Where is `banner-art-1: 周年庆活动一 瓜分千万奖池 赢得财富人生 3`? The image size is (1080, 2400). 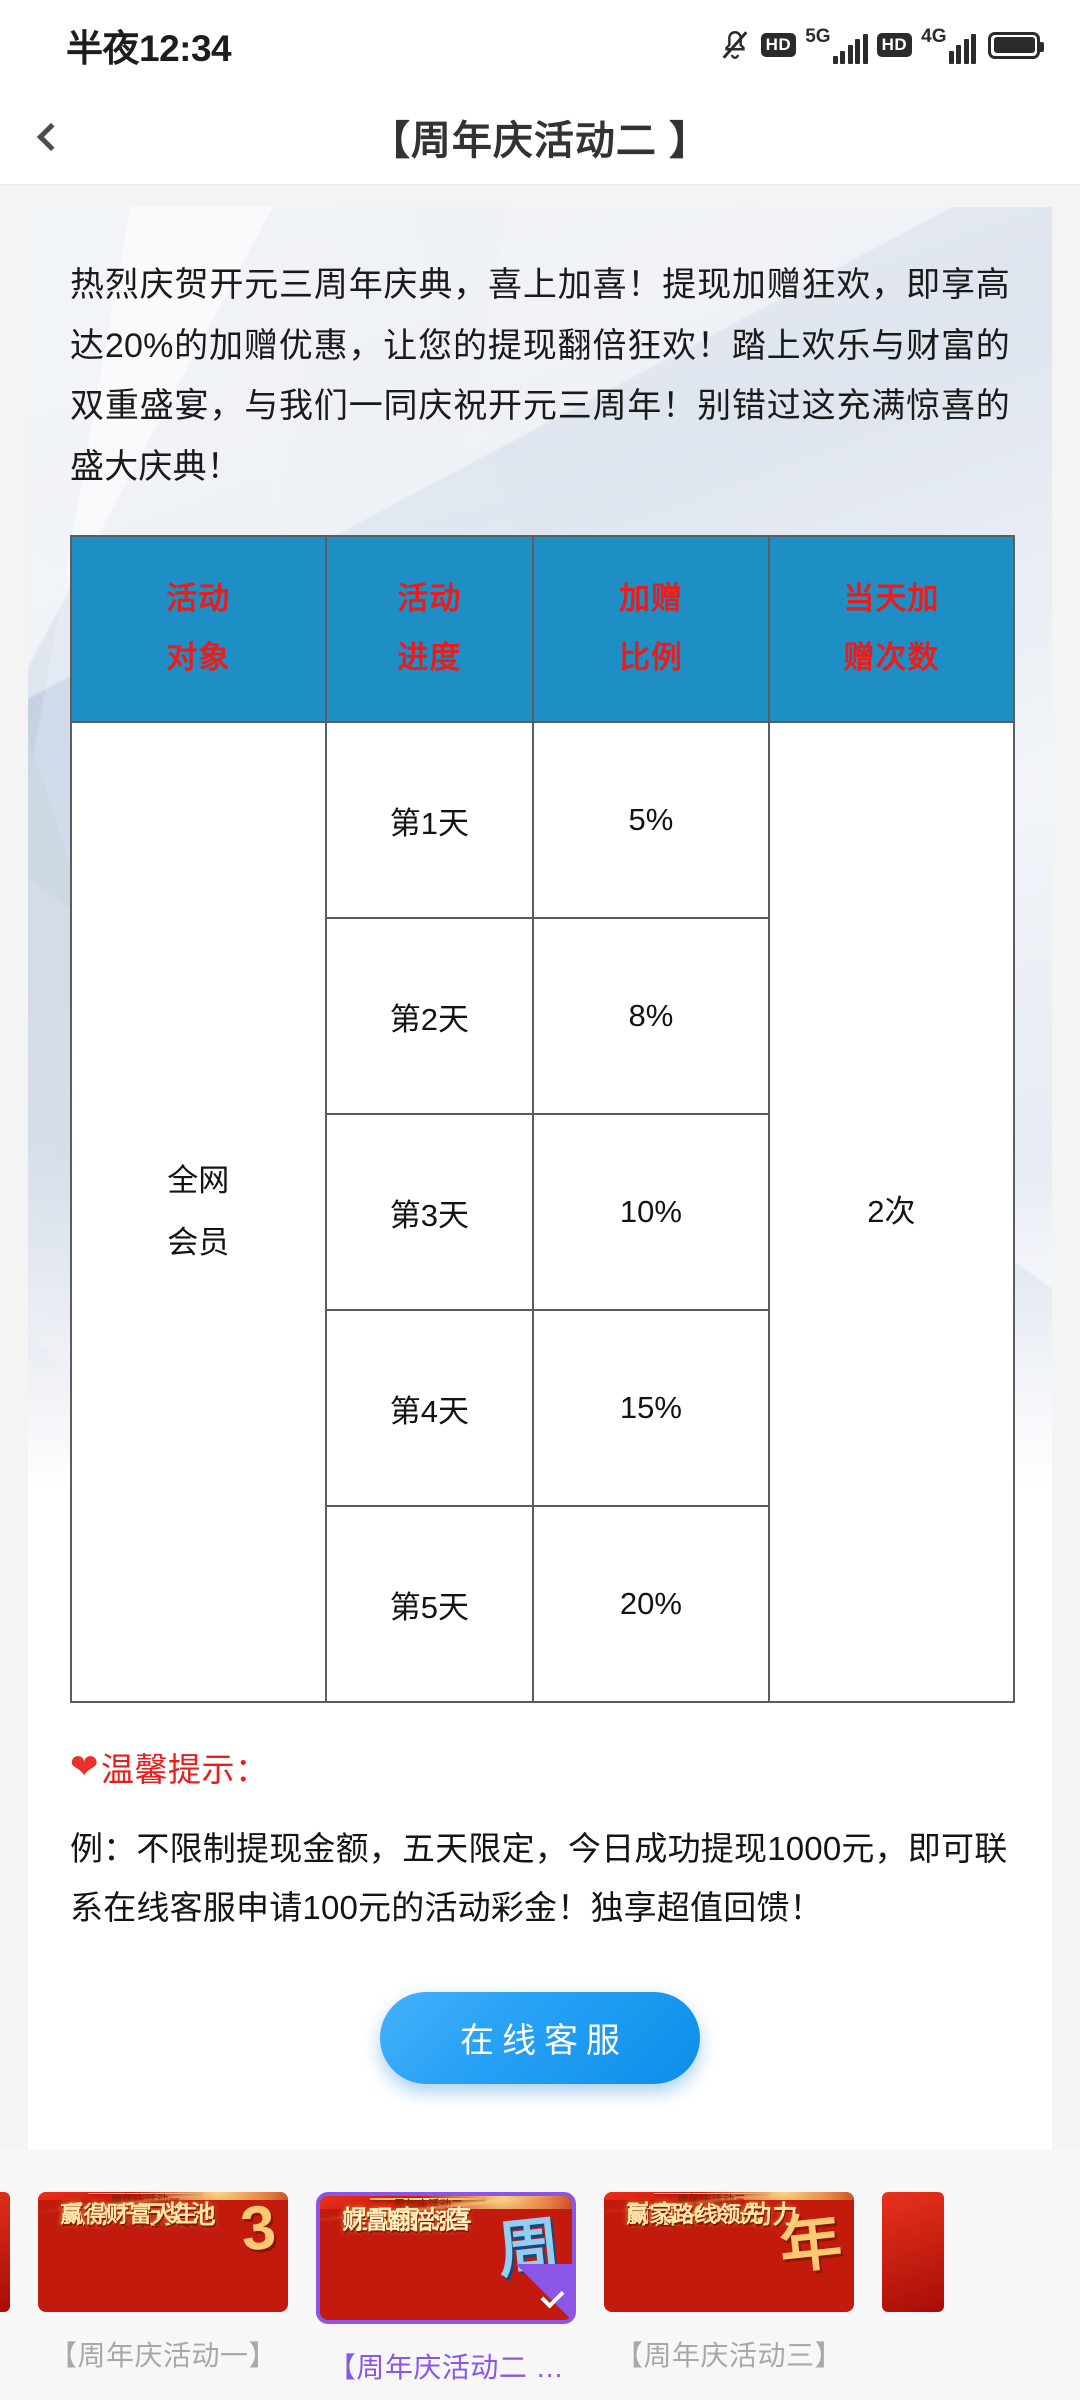
banner-art-1: 周年庆活动一 瓜分千万奖池 赢得财富人生 3 is located at coordinates (163, 2228).